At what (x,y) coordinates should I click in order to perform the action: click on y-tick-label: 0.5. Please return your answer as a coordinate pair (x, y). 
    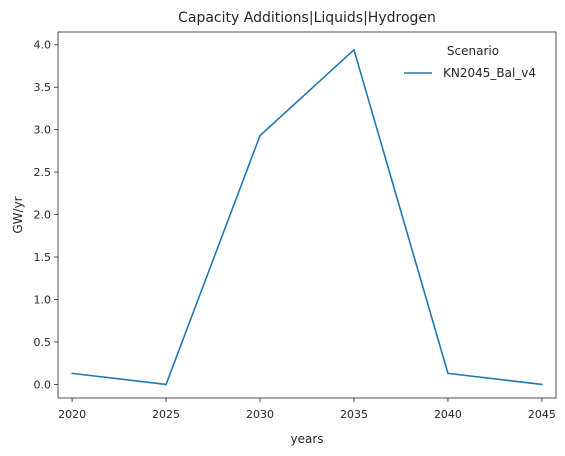
    Looking at the image, I should click on (43, 342).